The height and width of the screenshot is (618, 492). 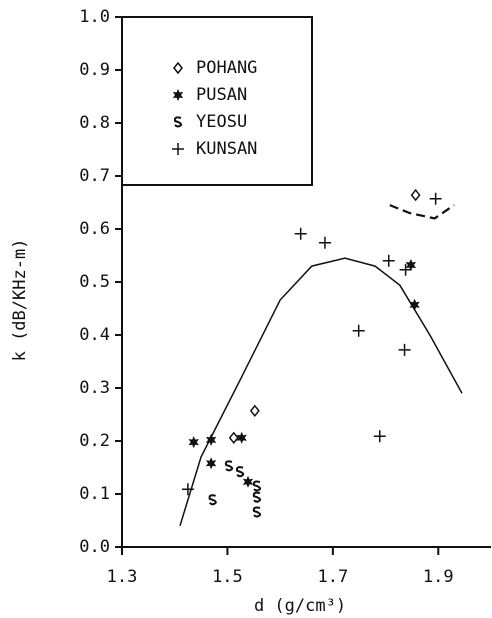 I want to click on legend-label: POHANG, so click(x=226, y=68).